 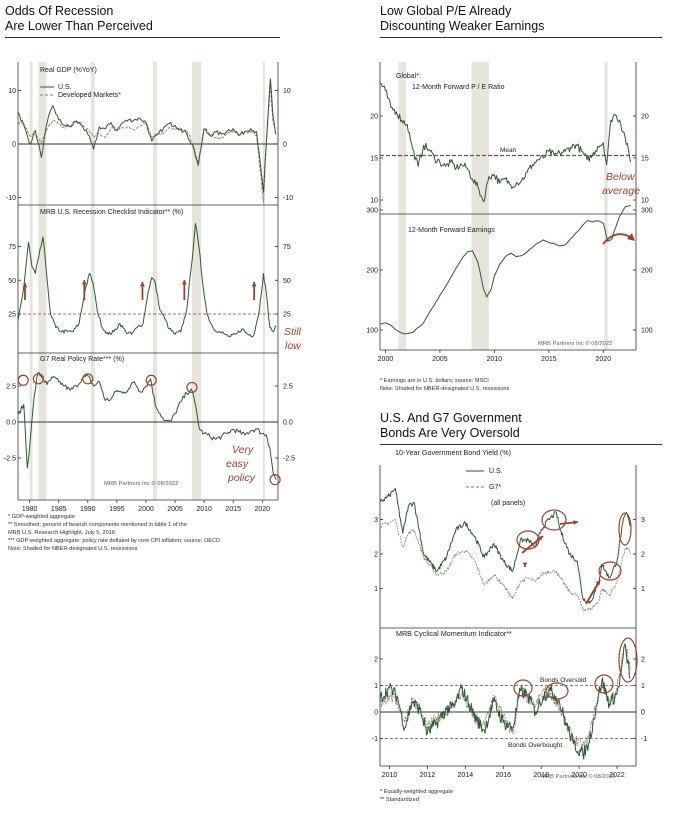 What do you see at coordinates (59, 11) in the screenshot?
I see `recession-title-line-1: Odds Of Recession` at bounding box center [59, 11].